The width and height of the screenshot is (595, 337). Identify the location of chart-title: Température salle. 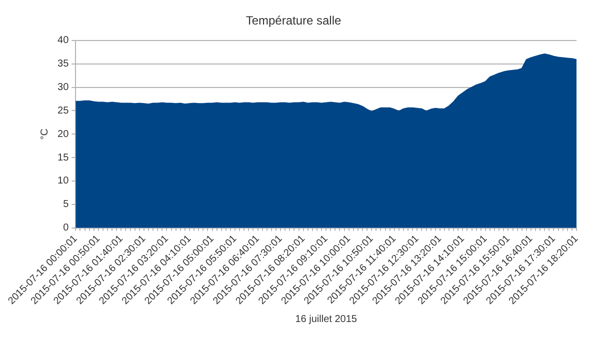
(294, 21).